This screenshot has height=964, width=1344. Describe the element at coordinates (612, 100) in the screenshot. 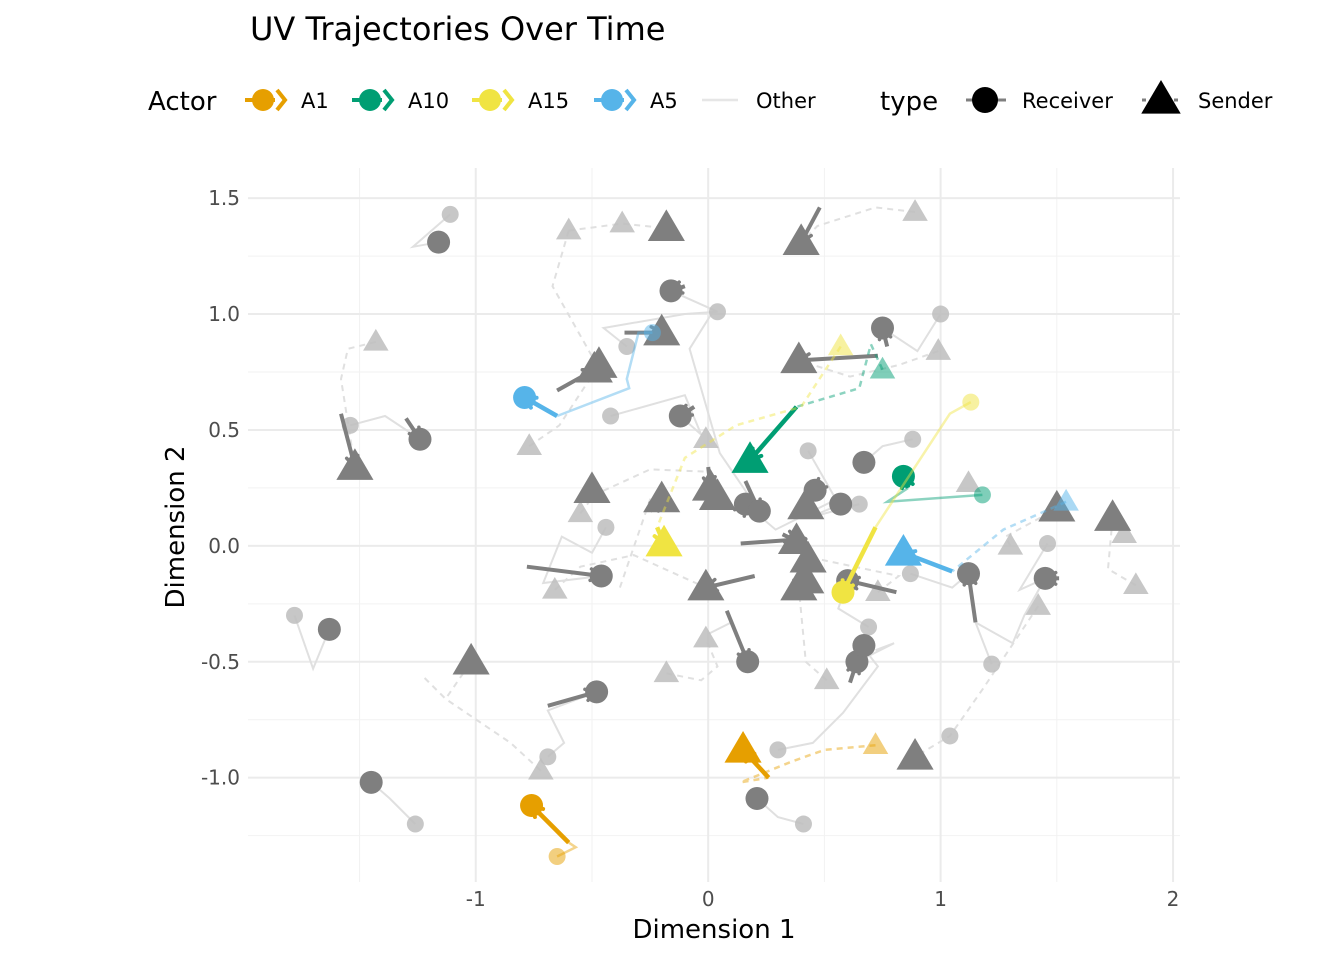

I see `legend-point-a5` at that location.